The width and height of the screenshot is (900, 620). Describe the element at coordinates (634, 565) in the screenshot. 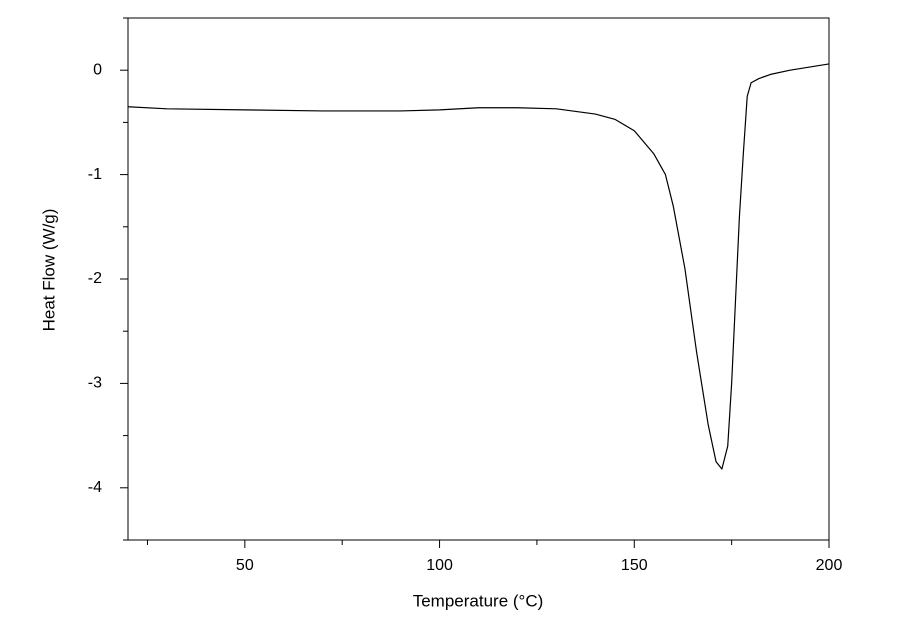

I see `x-tick-label: 150` at that location.